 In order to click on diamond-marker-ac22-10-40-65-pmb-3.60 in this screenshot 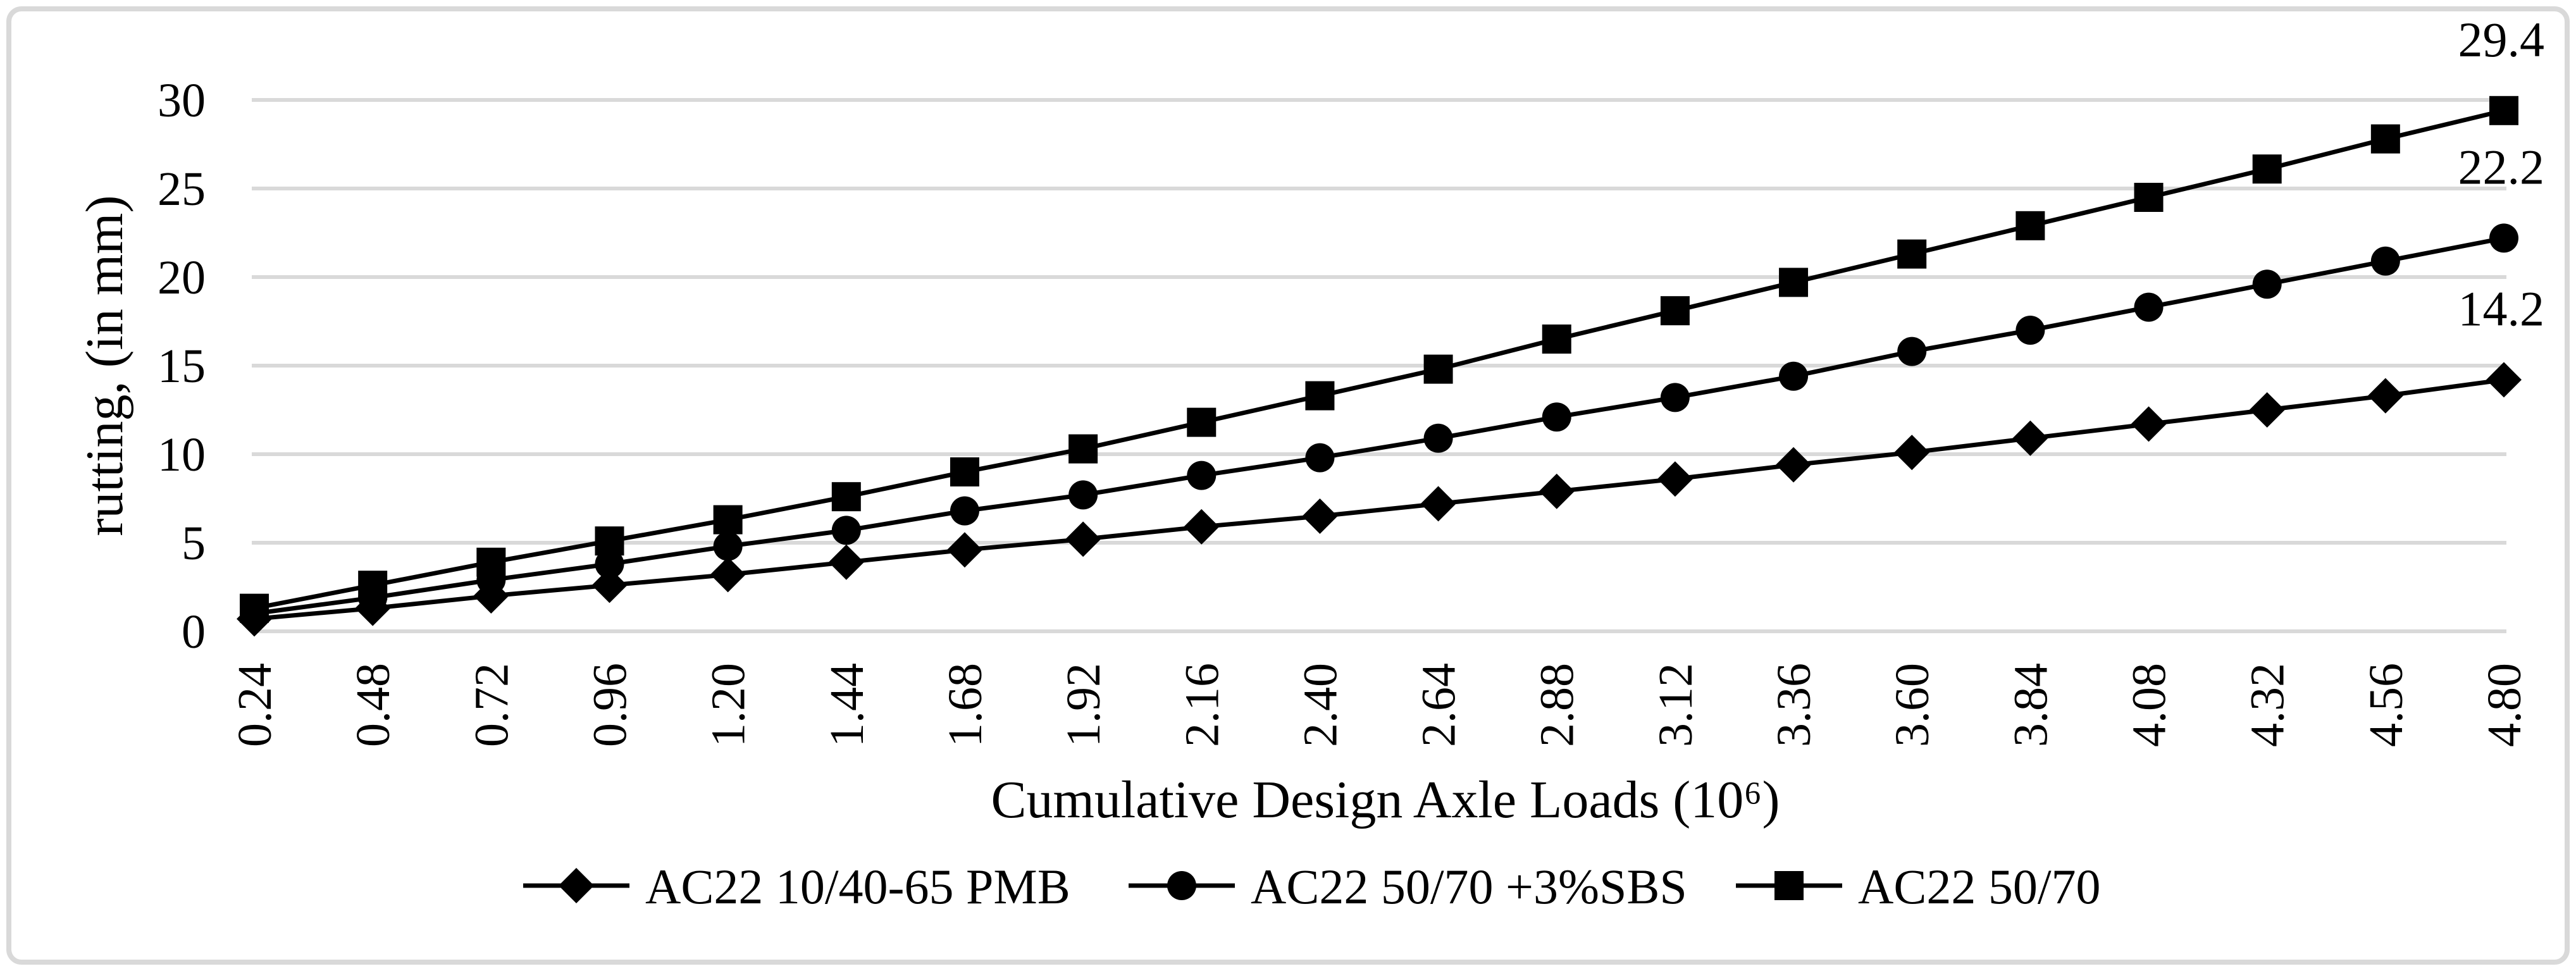, I will do `click(1912, 453)`.